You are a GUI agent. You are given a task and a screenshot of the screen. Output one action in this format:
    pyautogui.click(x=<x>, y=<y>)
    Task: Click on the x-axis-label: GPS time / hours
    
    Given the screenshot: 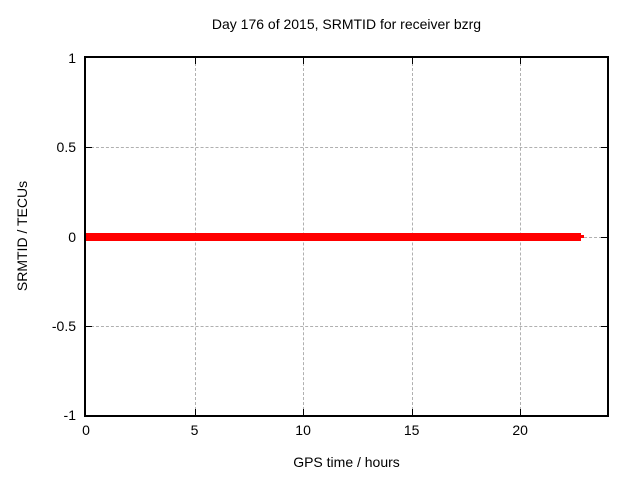 What is the action you would take?
    pyautogui.click(x=346, y=462)
    